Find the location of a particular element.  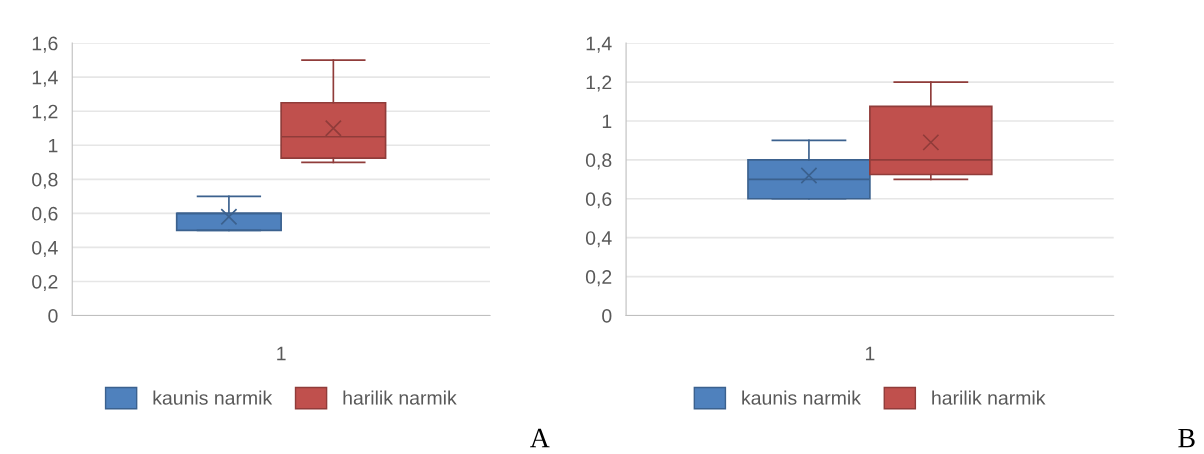

text: A is located at coordinates (540, 438).